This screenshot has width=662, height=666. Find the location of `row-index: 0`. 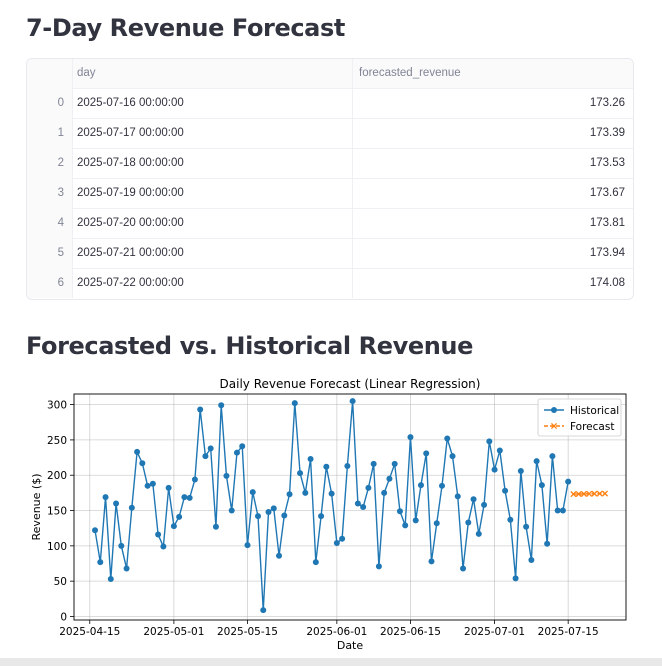

row-index: 0 is located at coordinates (50, 103).